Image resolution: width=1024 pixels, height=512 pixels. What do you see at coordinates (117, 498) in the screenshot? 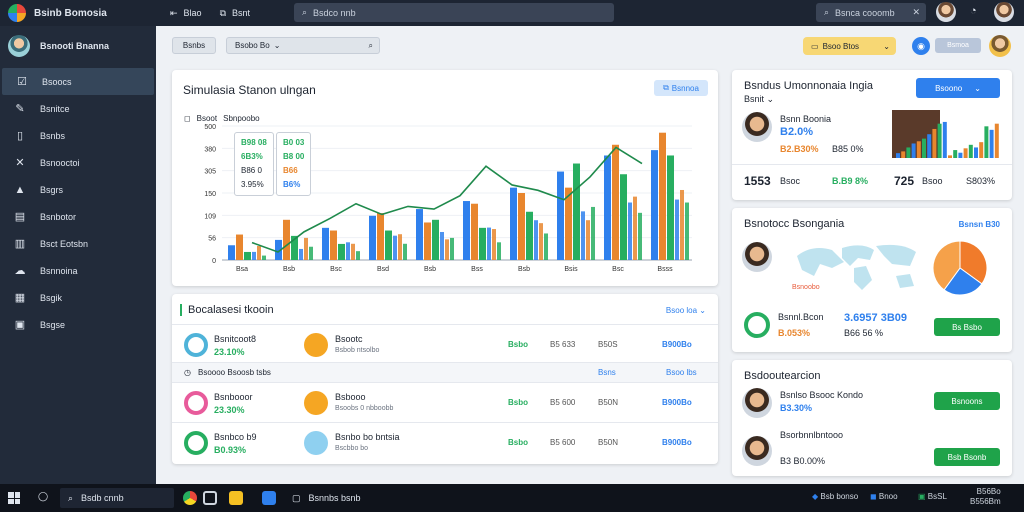
I see `taskbar-search-input: ⌕ Bsdb cnnb` at bounding box center [117, 498].